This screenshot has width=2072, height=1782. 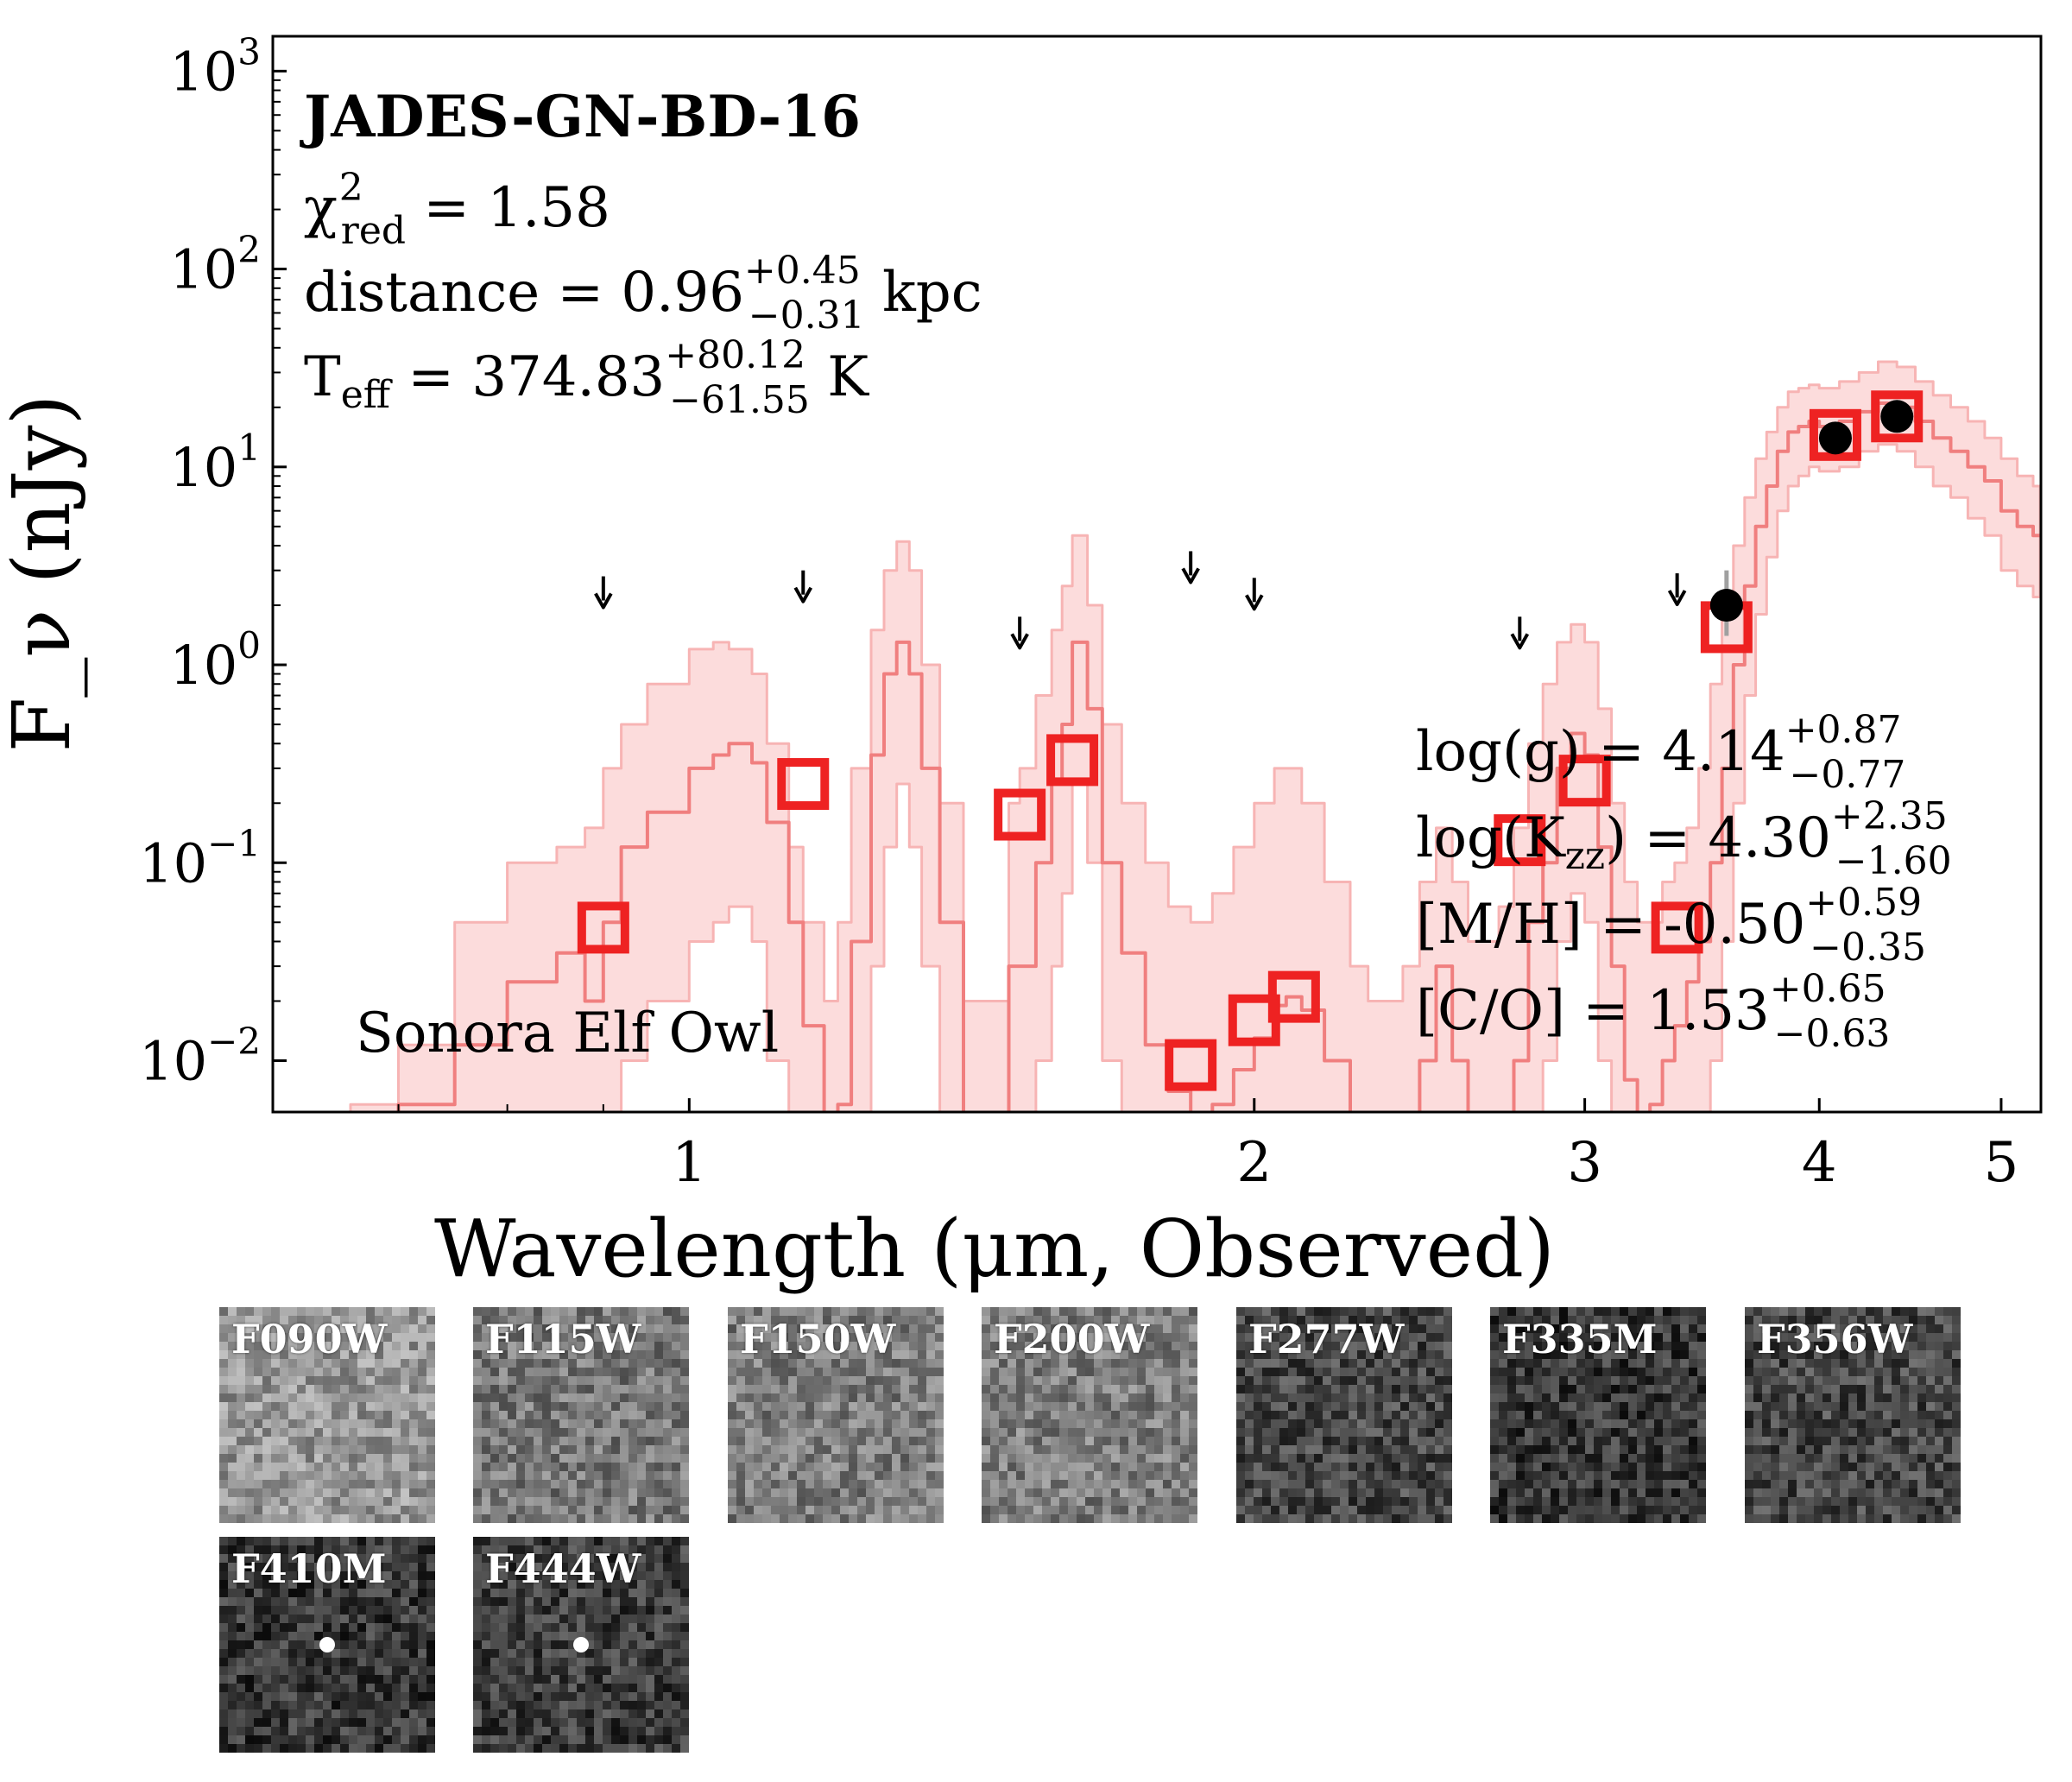 I want to click on stamp-label: F090W, so click(x=309, y=1339).